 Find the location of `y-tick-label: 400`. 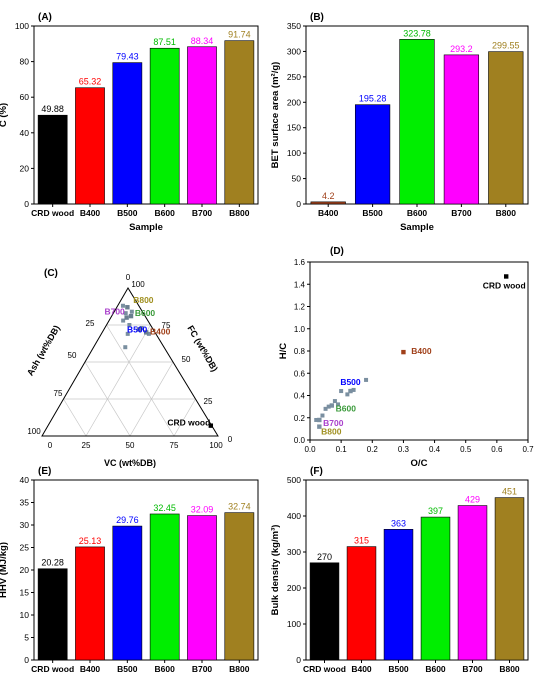

y-tick-label: 400 is located at coordinates (294, 516).